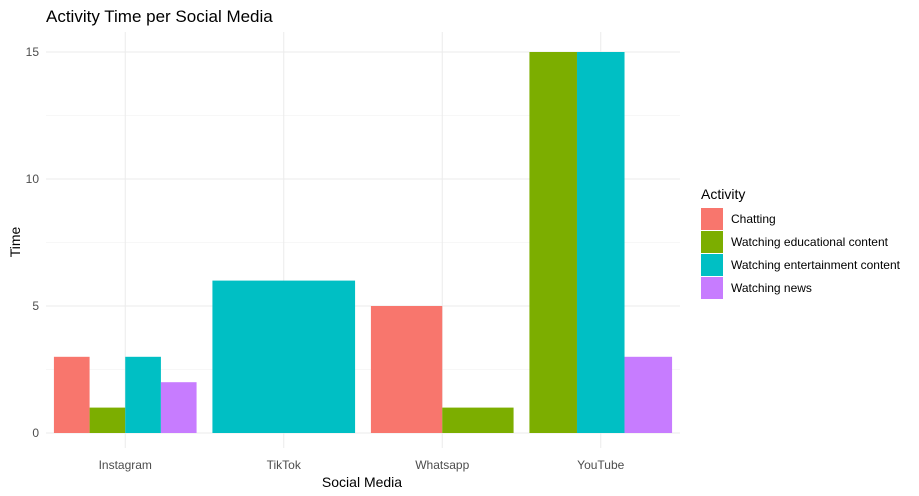 The width and height of the screenshot is (919, 496). What do you see at coordinates (810, 242) in the screenshot?
I see `legend-label: Watching educational content` at bounding box center [810, 242].